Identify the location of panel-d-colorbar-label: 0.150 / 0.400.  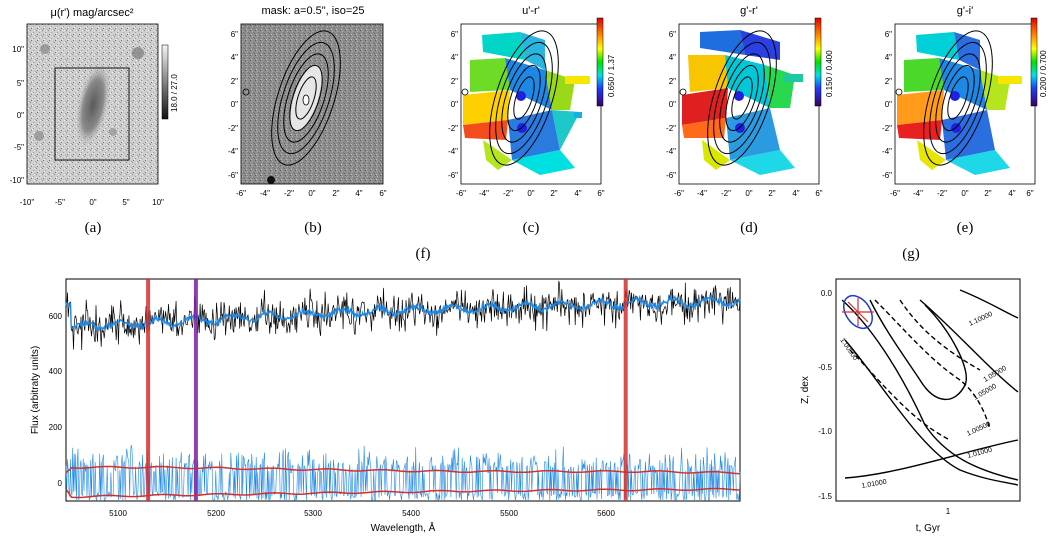
(829, 73).